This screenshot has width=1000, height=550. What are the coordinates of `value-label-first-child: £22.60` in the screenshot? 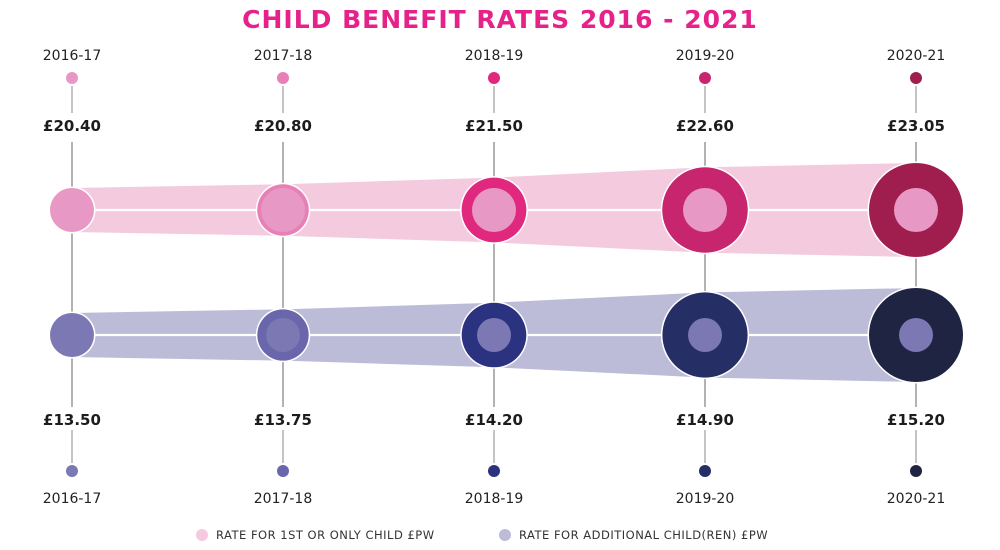 It's located at (705, 126).